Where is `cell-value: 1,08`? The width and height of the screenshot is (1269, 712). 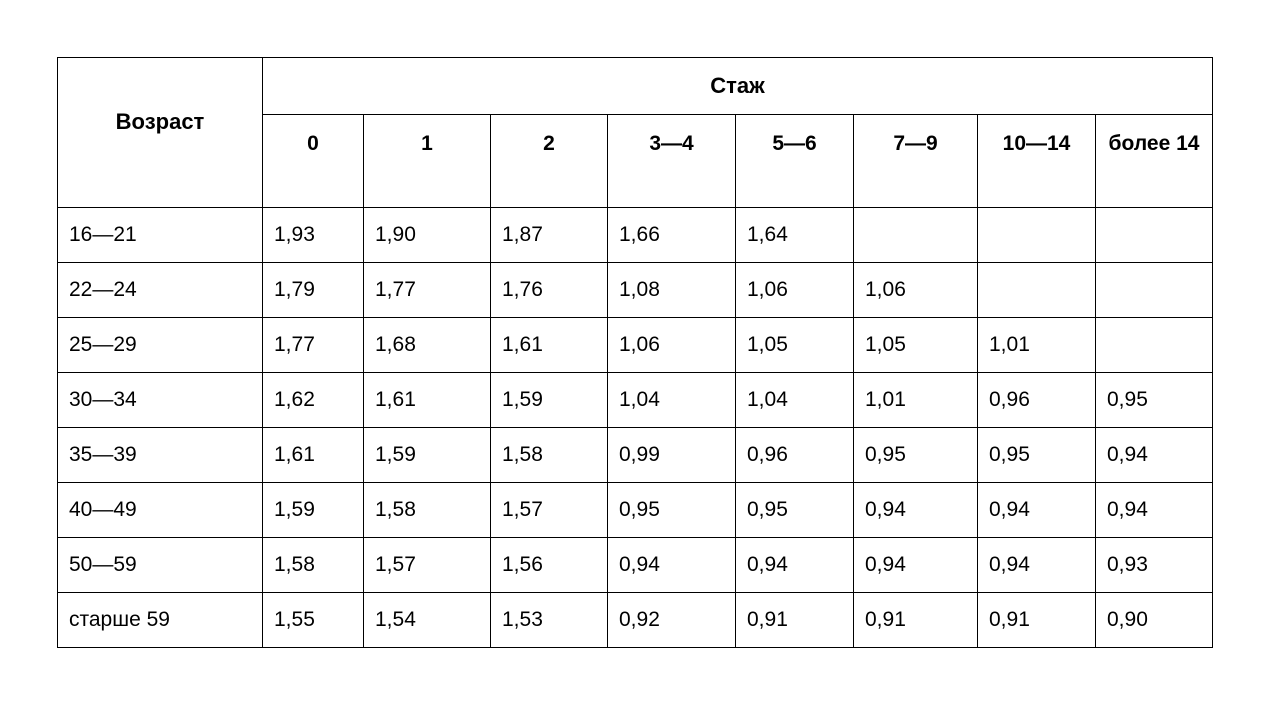 cell-value: 1,08 is located at coordinates (671, 290).